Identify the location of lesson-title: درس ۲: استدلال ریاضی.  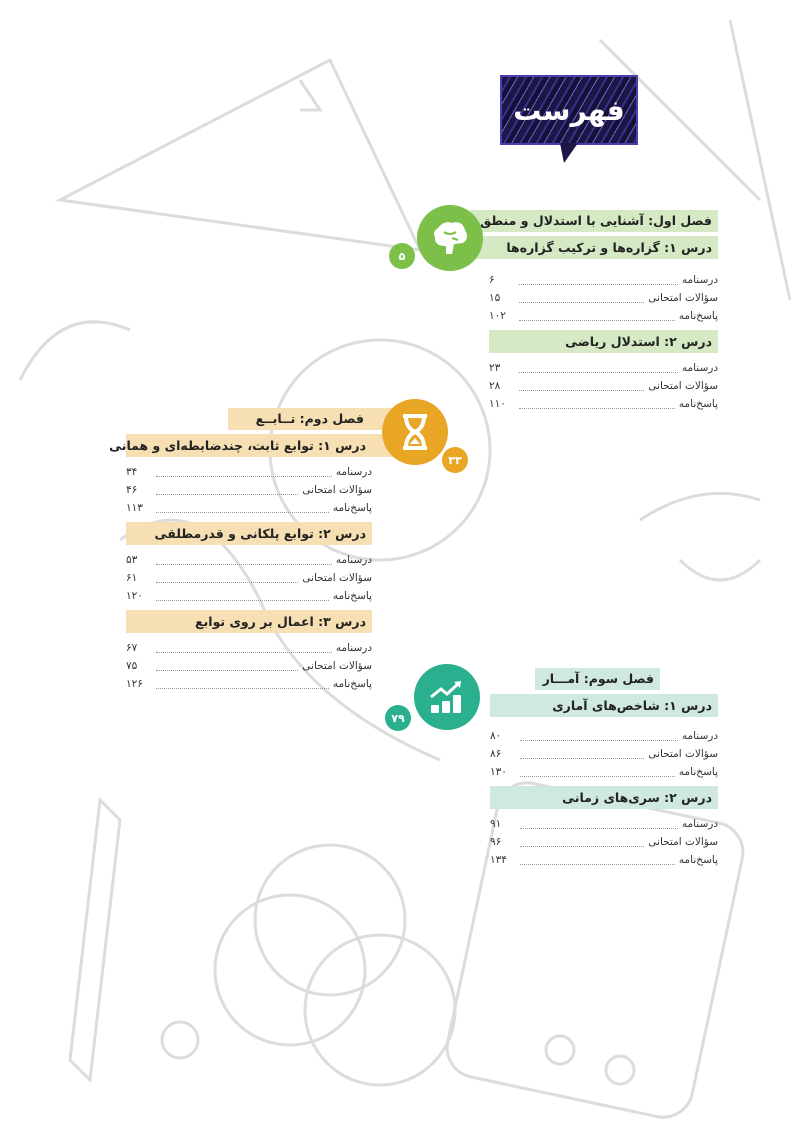
(603, 341).